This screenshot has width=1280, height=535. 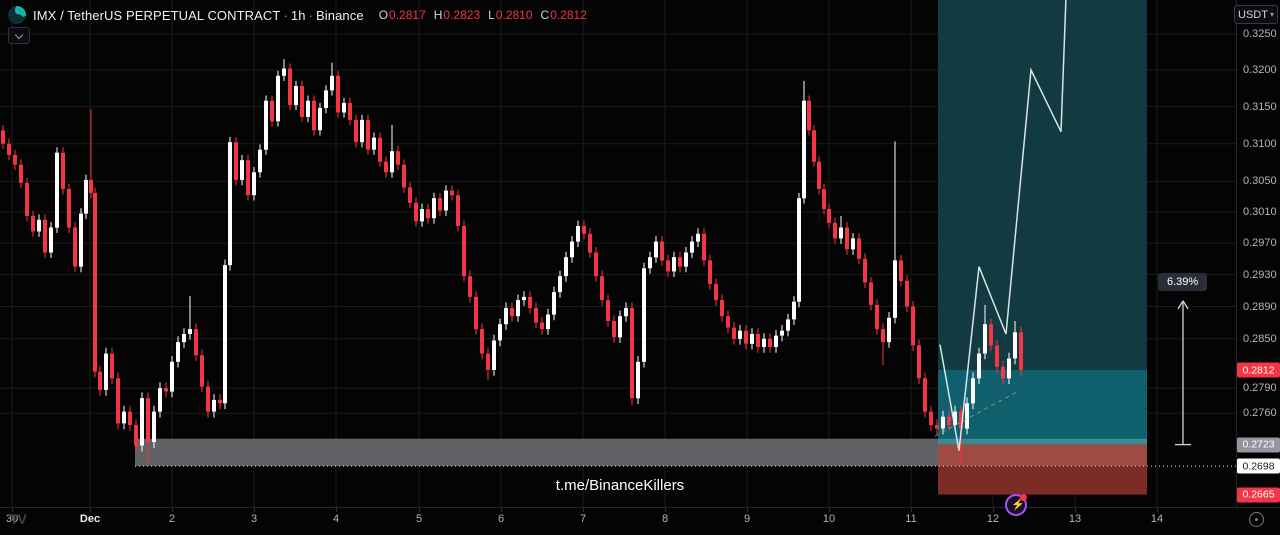 What do you see at coordinates (640, 521) in the screenshot?
I see `time-axis: 30 Dec 2 3 4 5 6 7 8 9 10 11 12 13 14` at bounding box center [640, 521].